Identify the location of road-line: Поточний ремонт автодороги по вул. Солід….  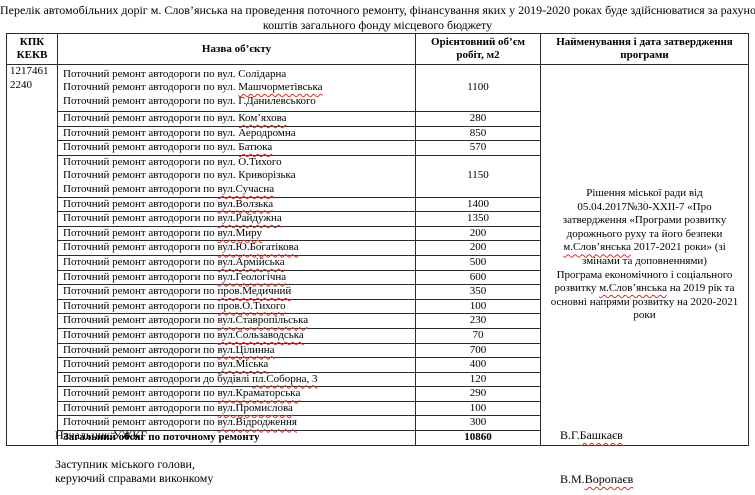
(175, 73).